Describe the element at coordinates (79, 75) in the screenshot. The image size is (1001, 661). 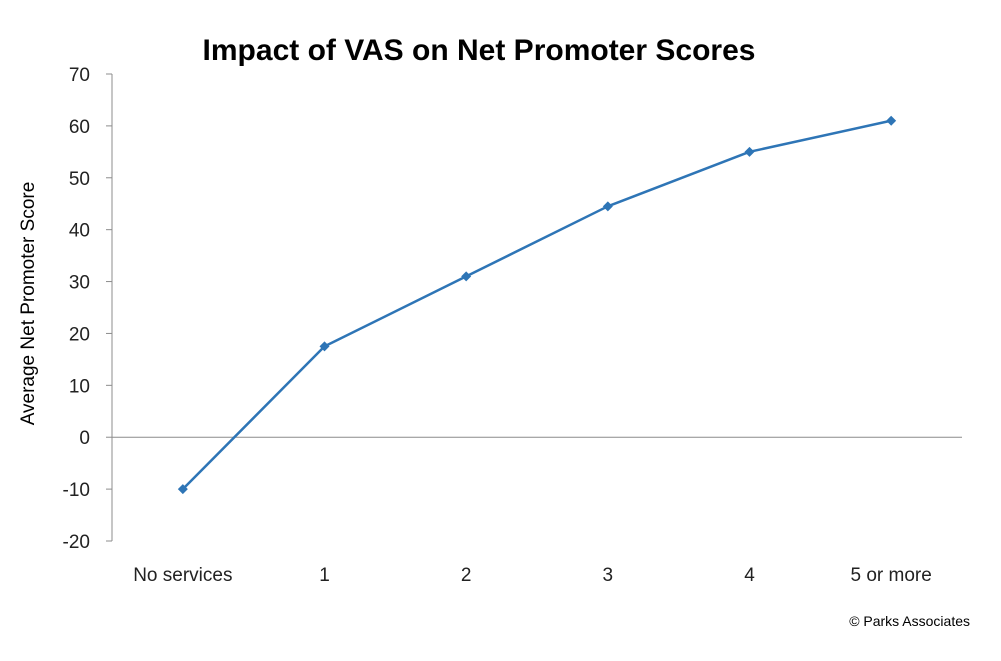
I see `y-tick-label: 70` at that location.